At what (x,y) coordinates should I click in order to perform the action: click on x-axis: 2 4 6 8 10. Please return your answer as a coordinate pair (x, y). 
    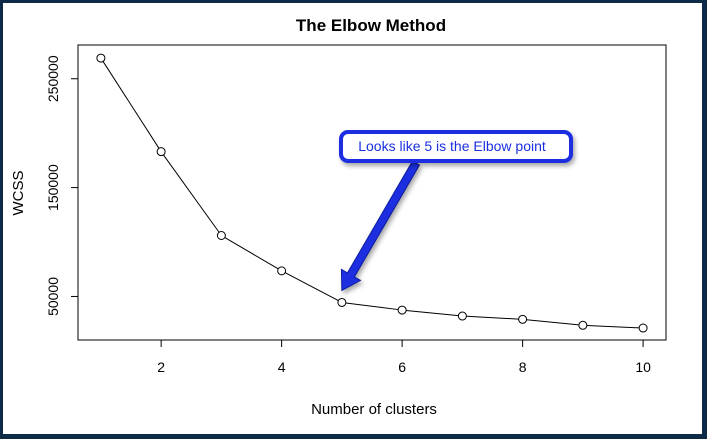
    Looking at the image, I should click on (404, 357).